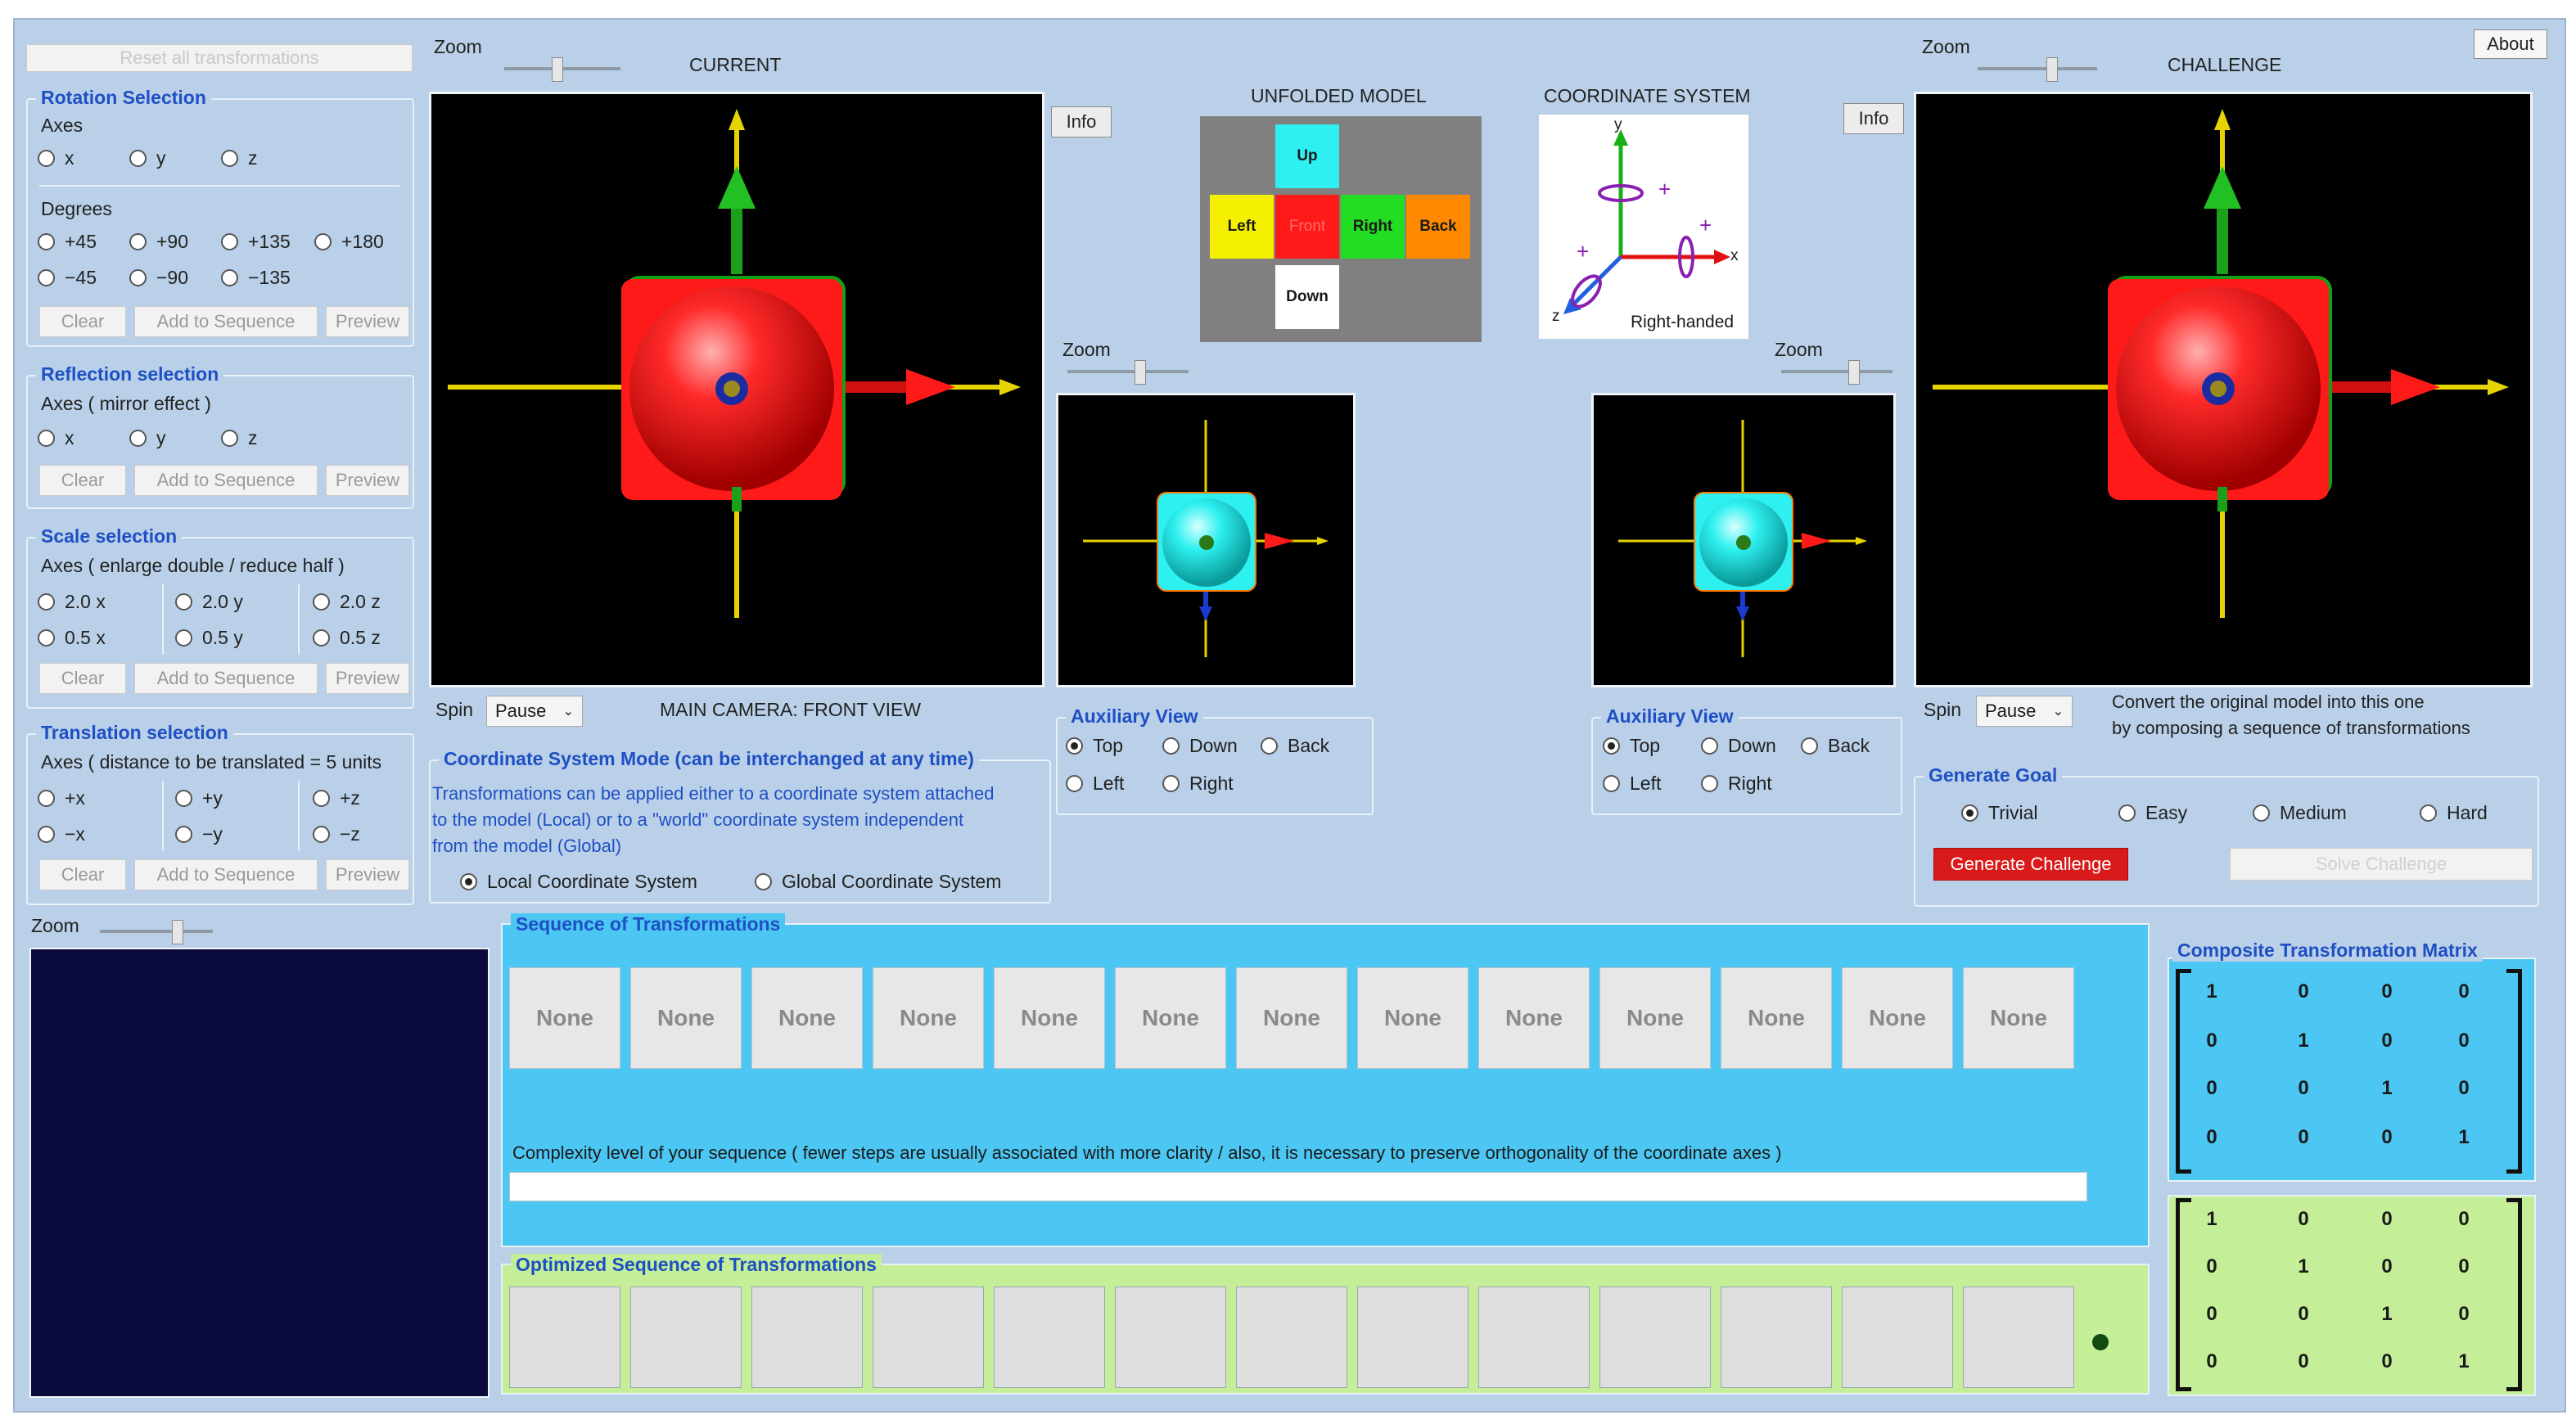  Describe the element at coordinates (1074, 746) in the screenshot. I see `radio-selected-icon` at that location.